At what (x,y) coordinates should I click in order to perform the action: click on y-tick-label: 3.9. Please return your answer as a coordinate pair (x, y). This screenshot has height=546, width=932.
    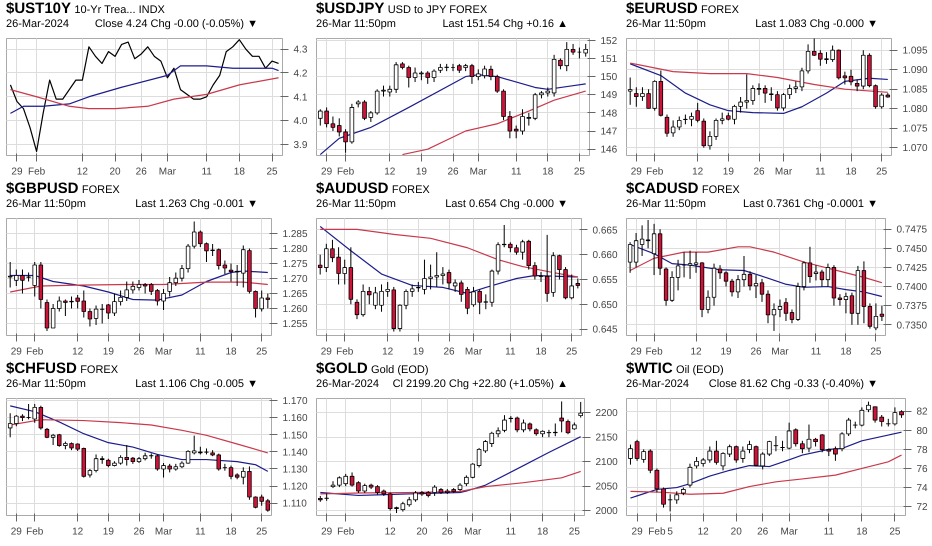
    Looking at the image, I should click on (301, 145).